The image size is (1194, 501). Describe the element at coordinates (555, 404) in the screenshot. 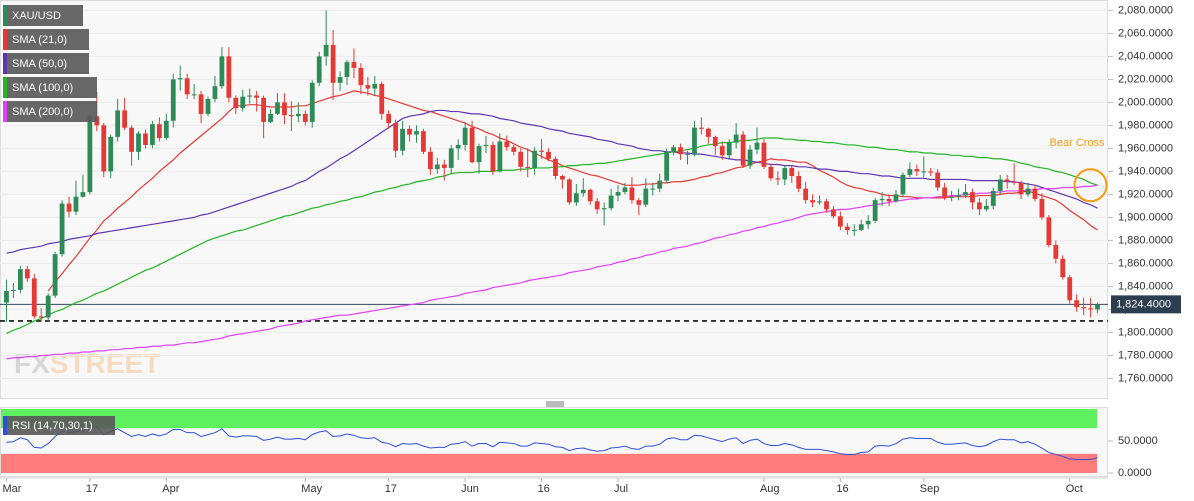

I see `resize-handle` at that location.